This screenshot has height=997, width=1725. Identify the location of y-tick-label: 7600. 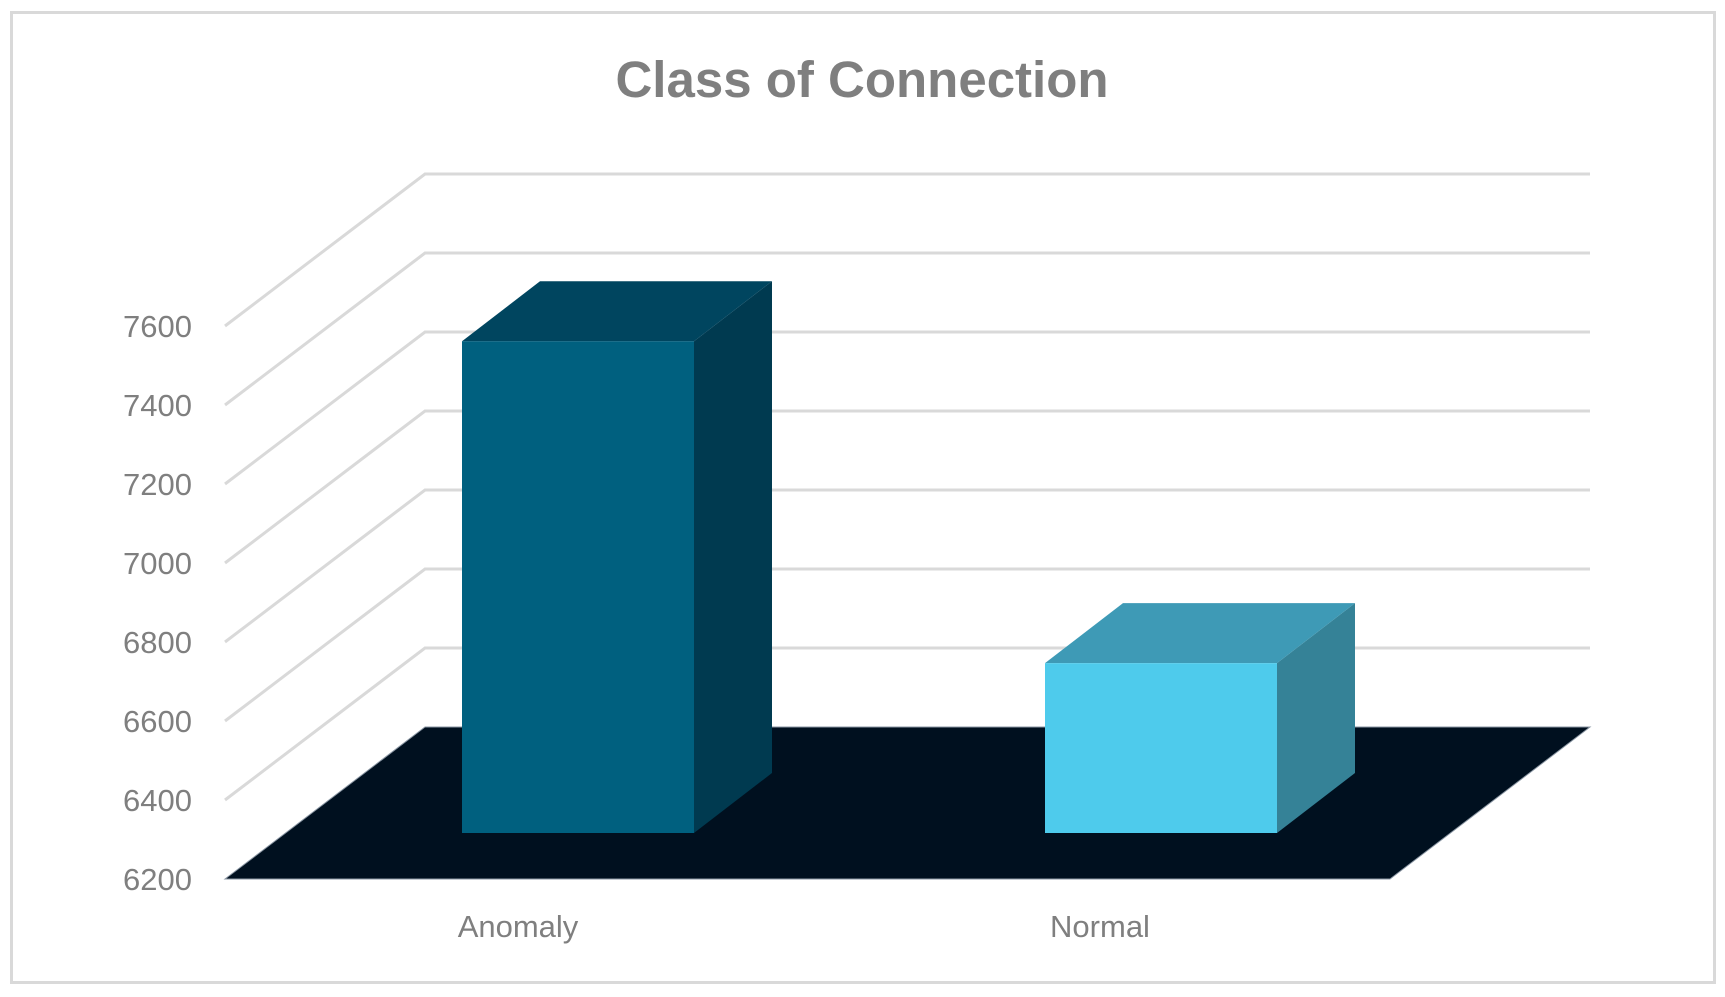
(157, 326).